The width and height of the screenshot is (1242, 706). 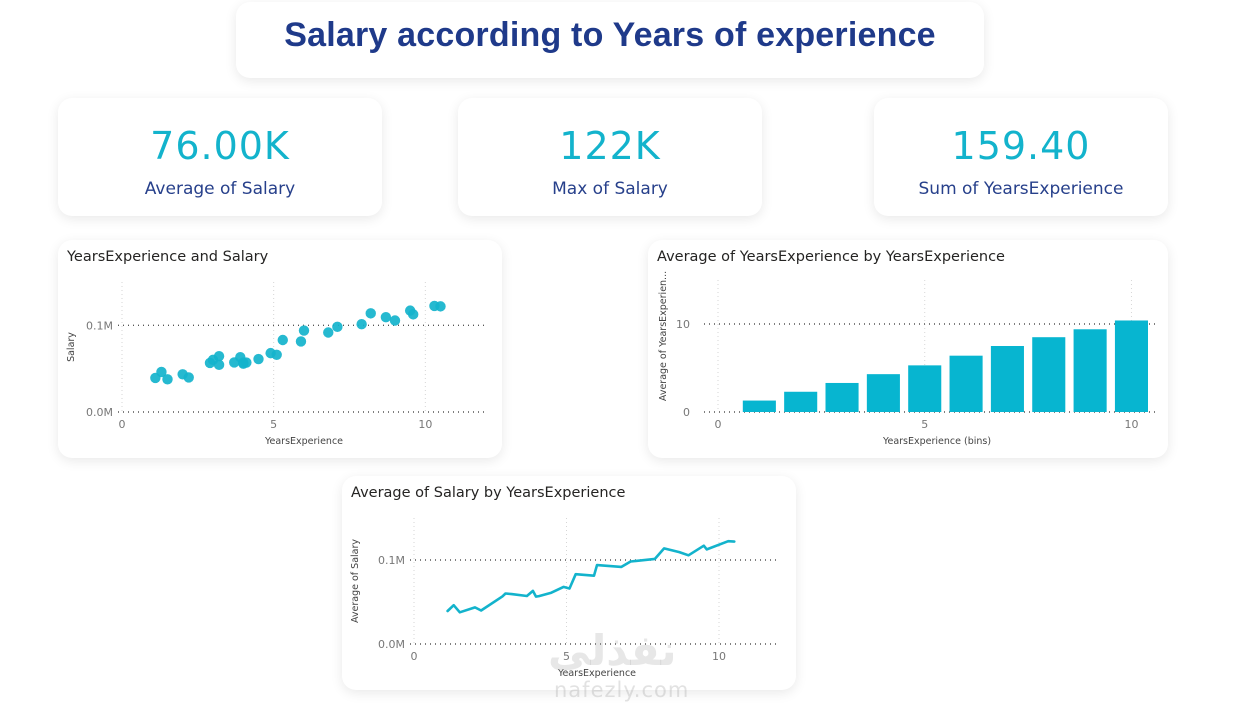 What do you see at coordinates (355, 581) in the screenshot?
I see `y-axis-label: Average of Salary` at bounding box center [355, 581].